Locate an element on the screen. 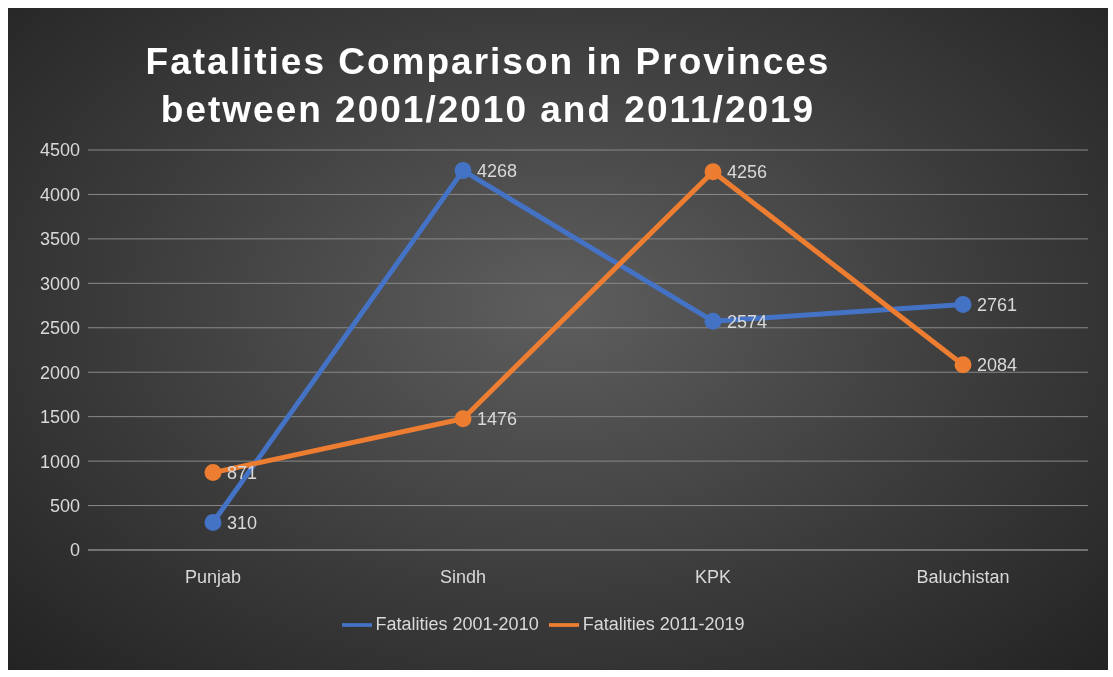  y-tick-label: 1500 is located at coordinates (59, 417).